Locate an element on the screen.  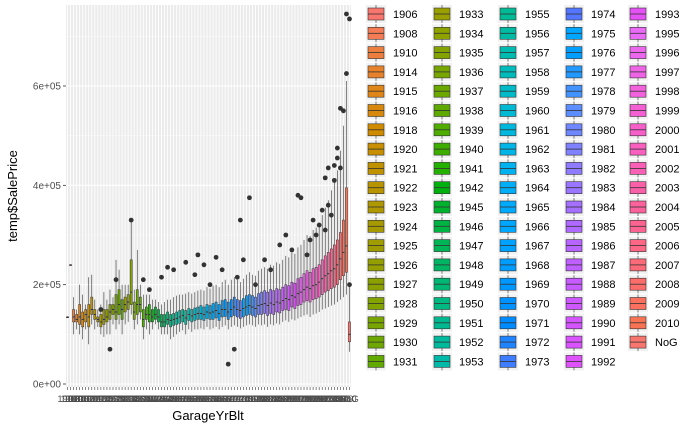
box-1971 is located at coordinates (231, 303).